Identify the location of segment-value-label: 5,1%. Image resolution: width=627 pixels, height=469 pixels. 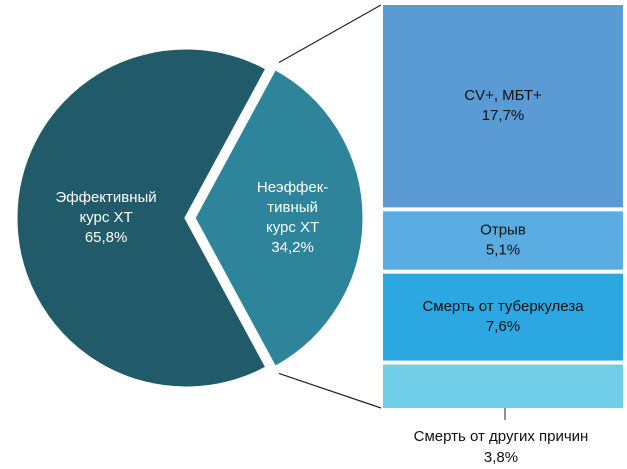
(503, 249).